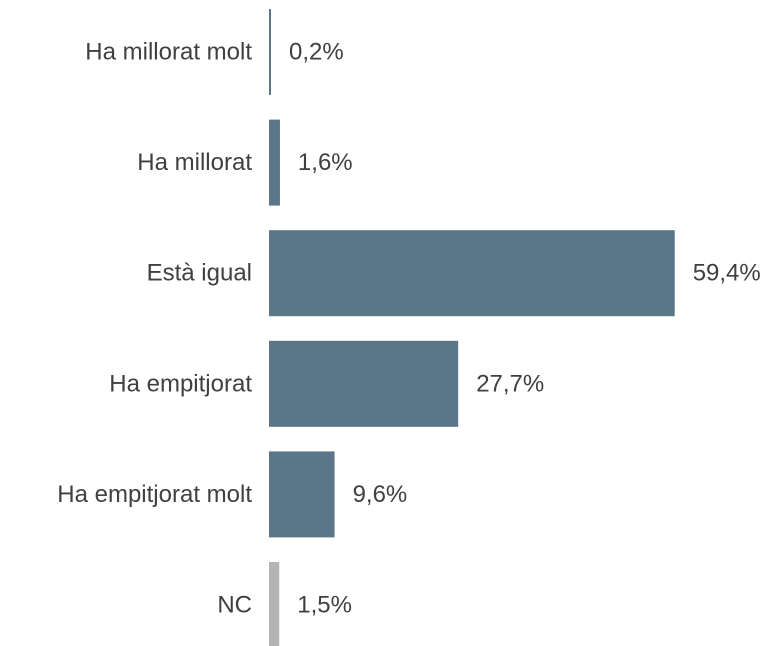 This screenshot has height=646, width=776. Describe the element at coordinates (180, 383) in the screenshot. I see `category-label: Ha empitjorat` at that location.